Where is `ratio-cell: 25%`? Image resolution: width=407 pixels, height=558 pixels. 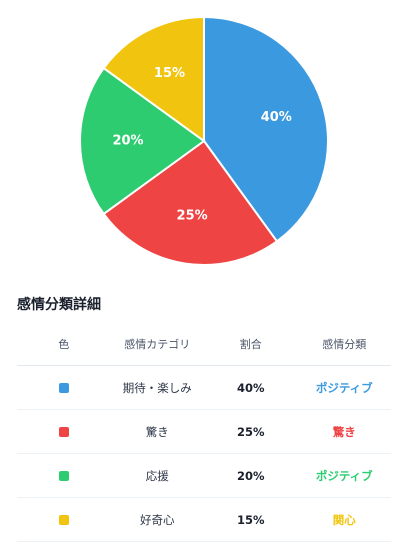
ratio-cell: 25% is located at coordinates (251, 431).